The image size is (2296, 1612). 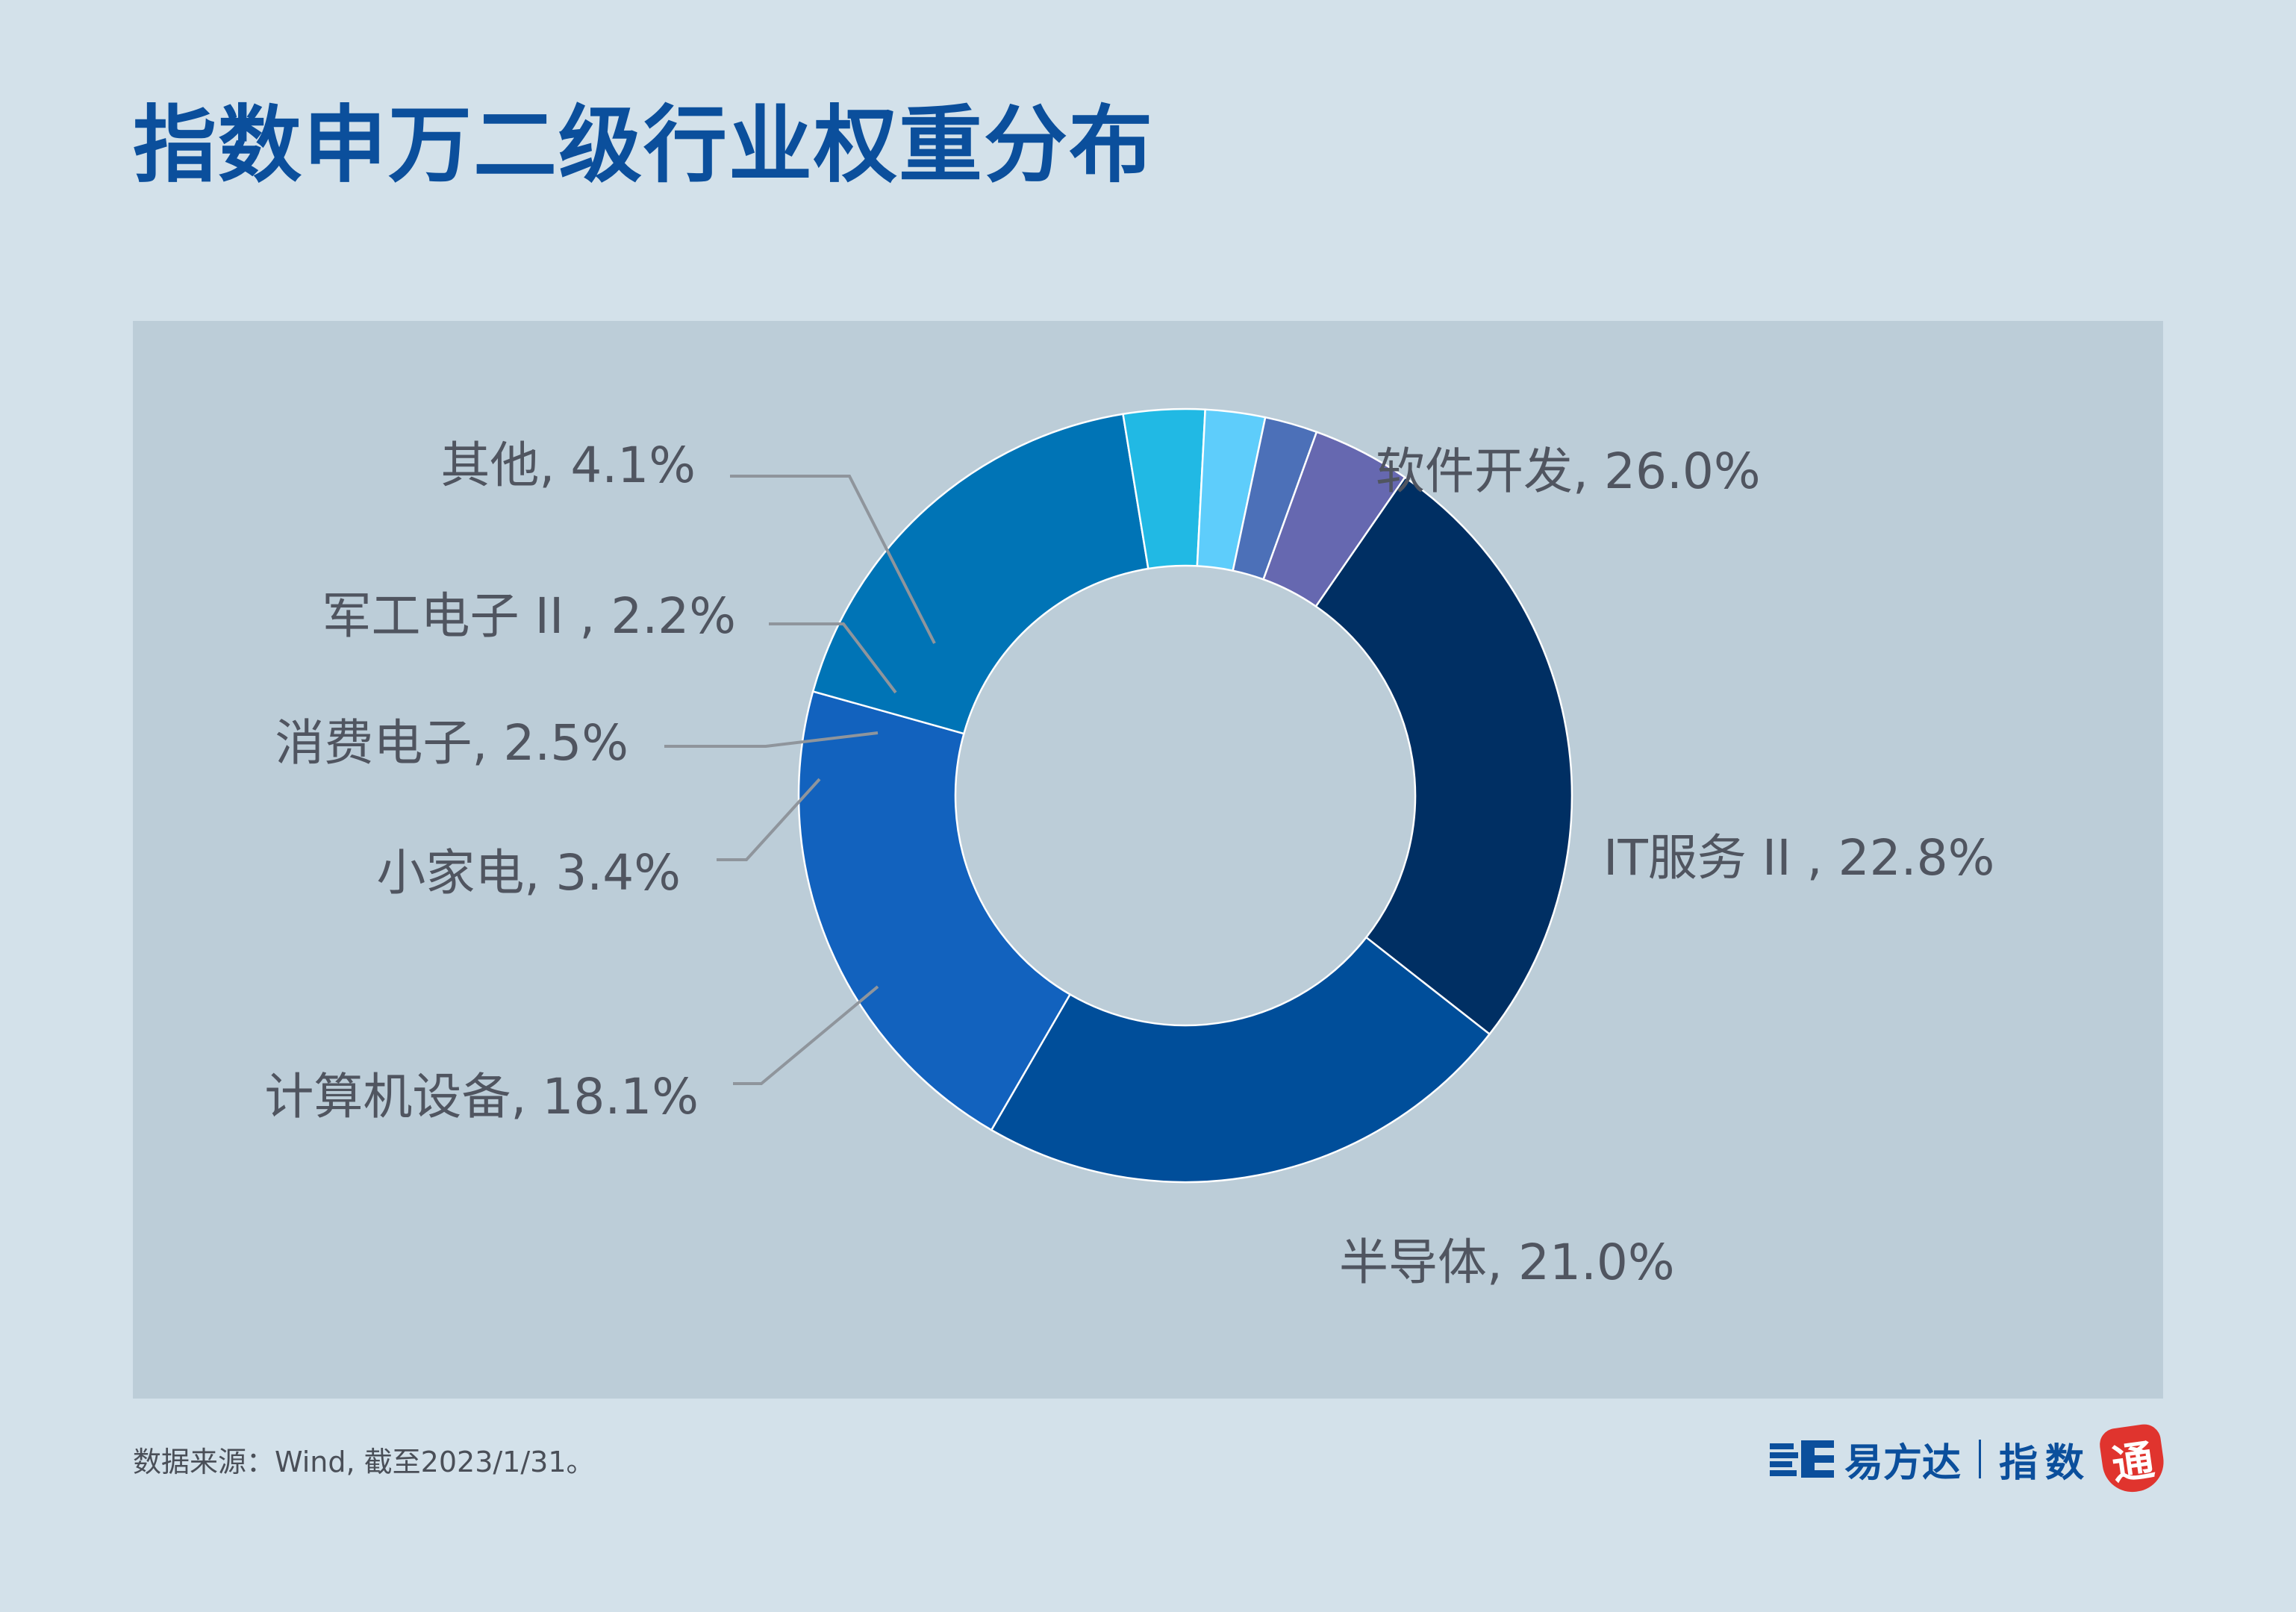 What do you see at coordinates (451, 743) in the screenshot?
I see `slice-label-6: 消费电子, 2.5%` at bounding box center [451, 743].